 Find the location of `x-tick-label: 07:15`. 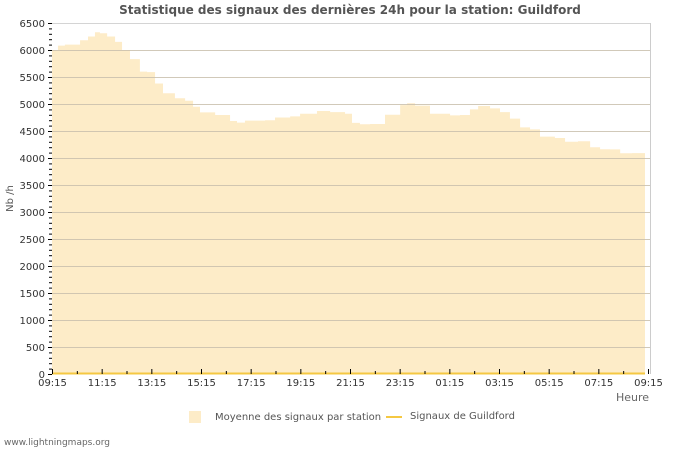

x-tick-label: 07:15 is located at coordinates (598, 383).